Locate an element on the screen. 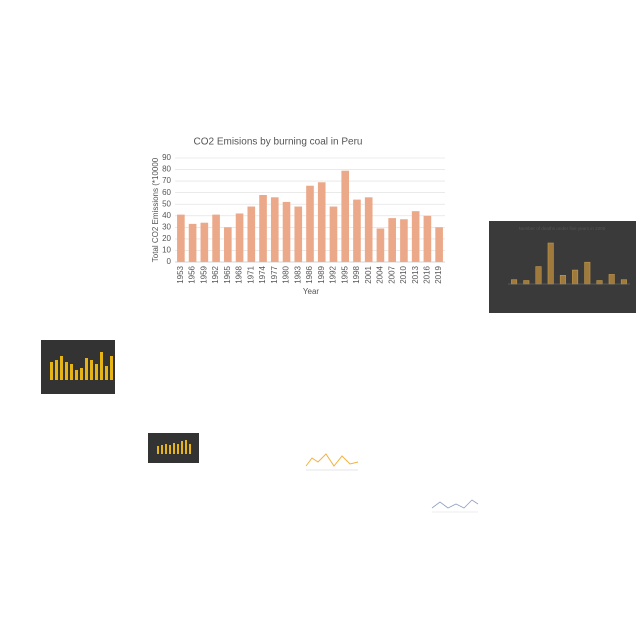 Image resolution: width=640 pixels, height=640 pixels. x-tick-label: 1995 is located at coordinates (344, 274).